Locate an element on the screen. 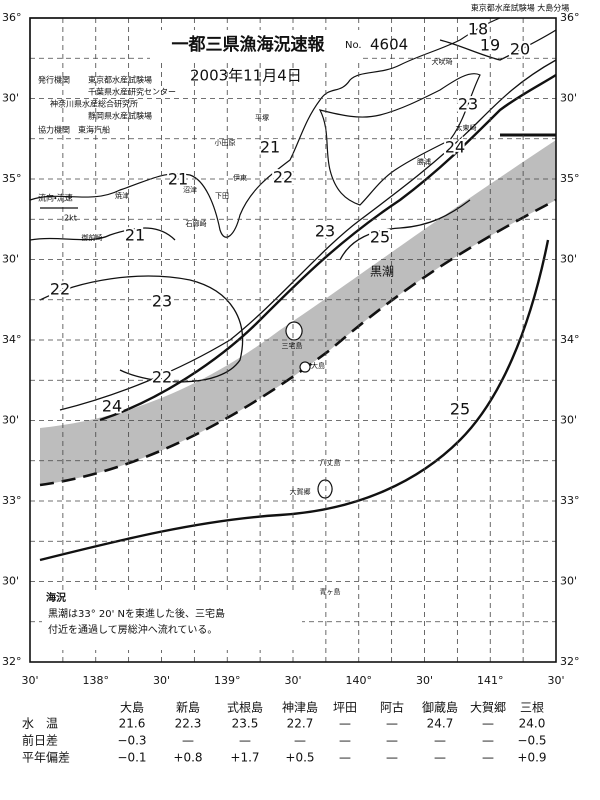  table-header: 大島 is located at coordinates (132, 707).